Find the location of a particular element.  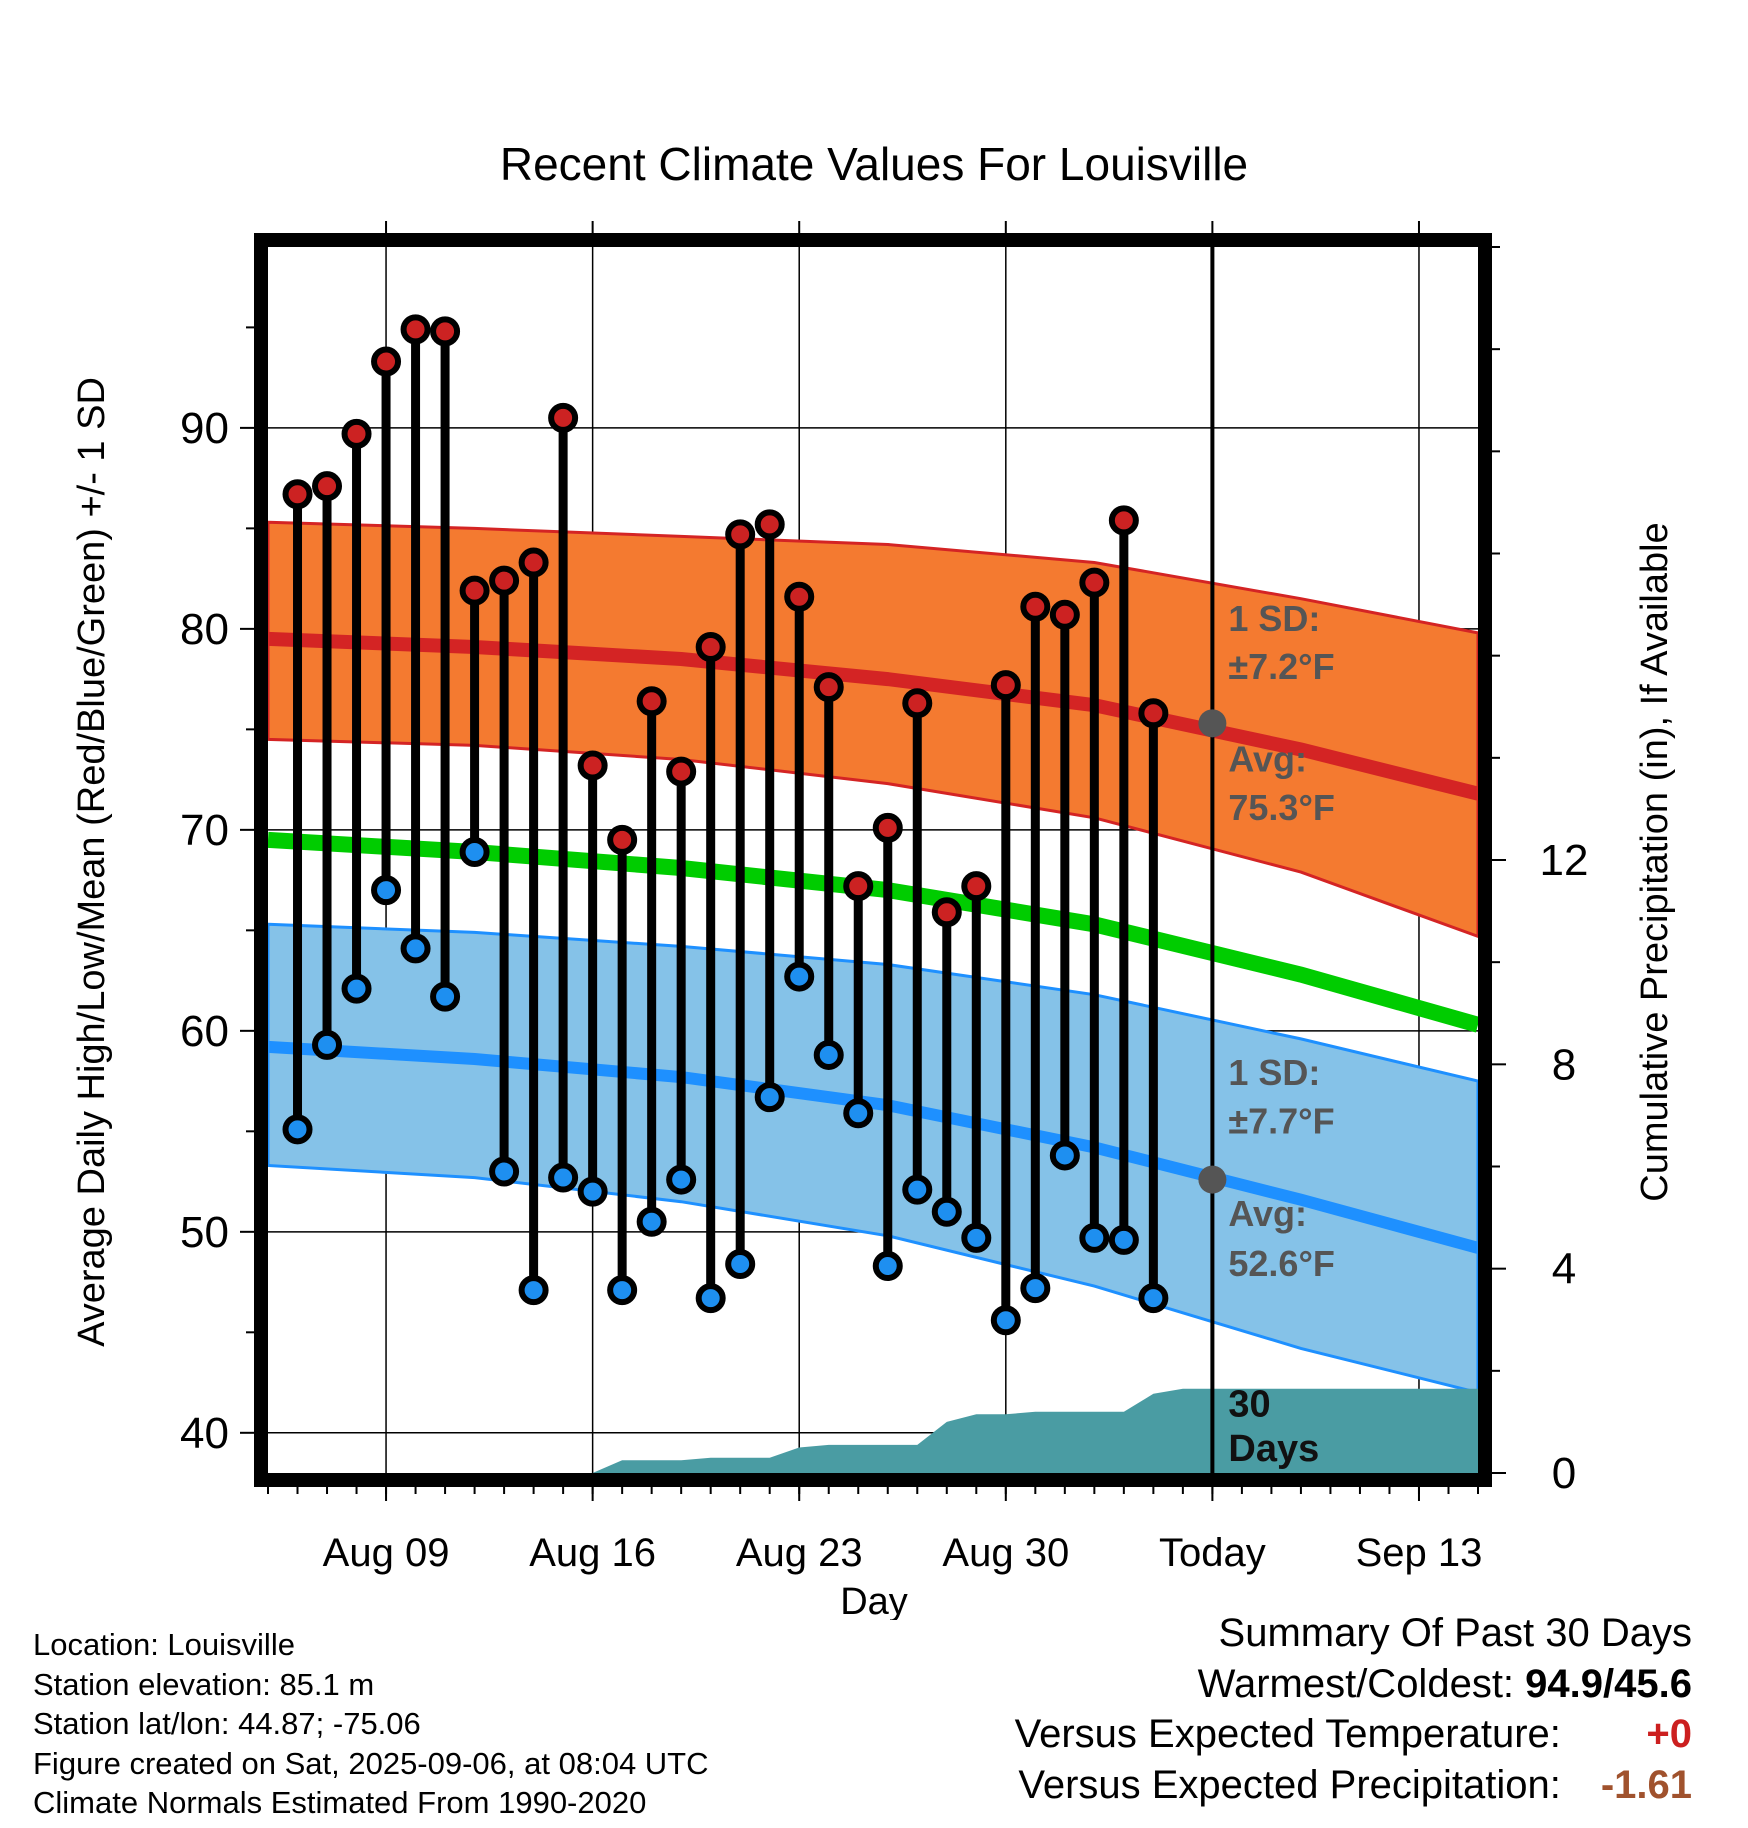

summary-precip: Versus Expected Precipitation: -1.61 is located at coordinates (1353, 1785).